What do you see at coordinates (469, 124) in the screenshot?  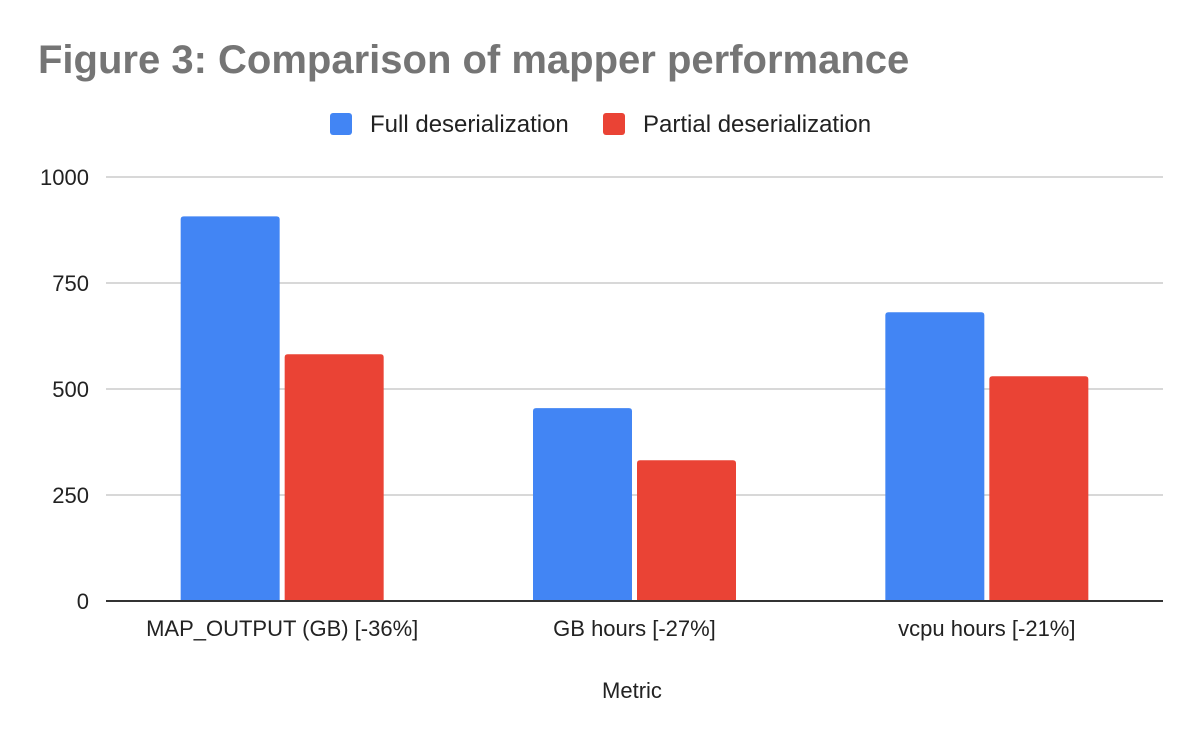 I see `legend-label-full: Full deserialization` at bounding box center [469, 124].